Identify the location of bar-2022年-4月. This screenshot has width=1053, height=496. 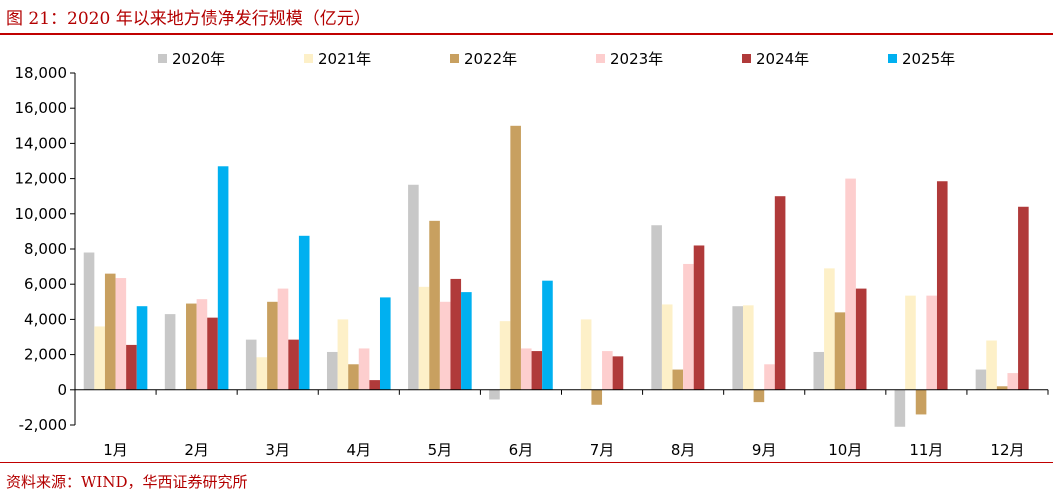
(353, 377).